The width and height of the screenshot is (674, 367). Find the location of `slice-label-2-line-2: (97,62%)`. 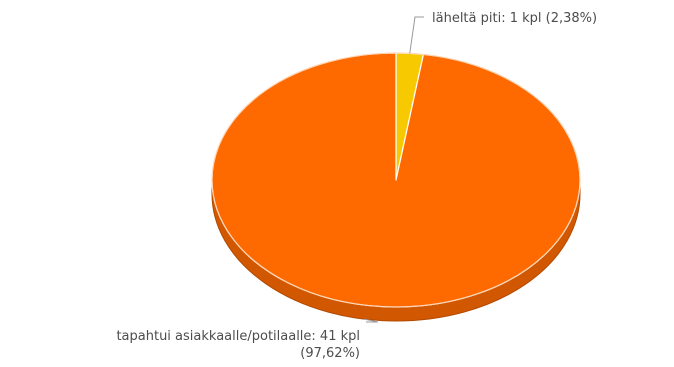

slice-label-2-line-2: (97,62%) is located at coordinates (330, 353).